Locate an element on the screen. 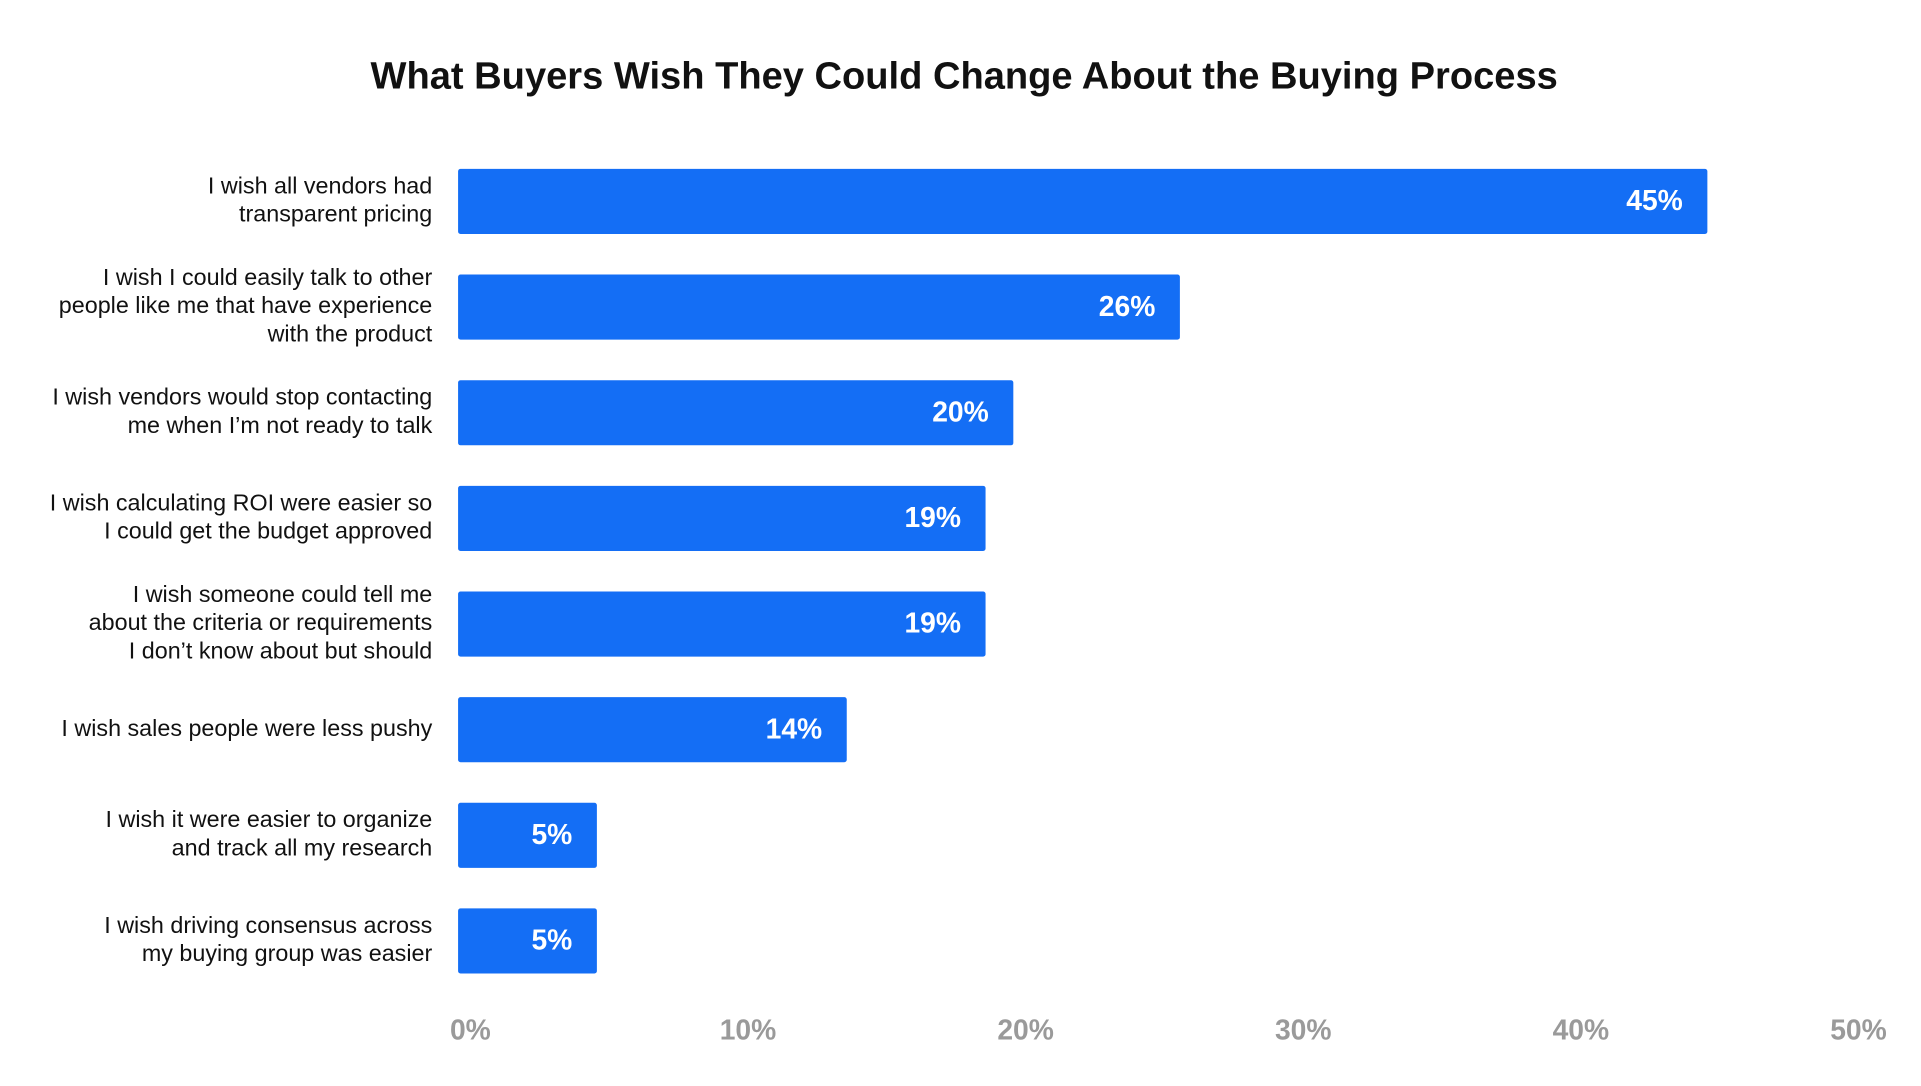 This screenshot has width=1921, height=1086. y-category-label: I wish sales people were less pushy is located at coordinates (246, 728).